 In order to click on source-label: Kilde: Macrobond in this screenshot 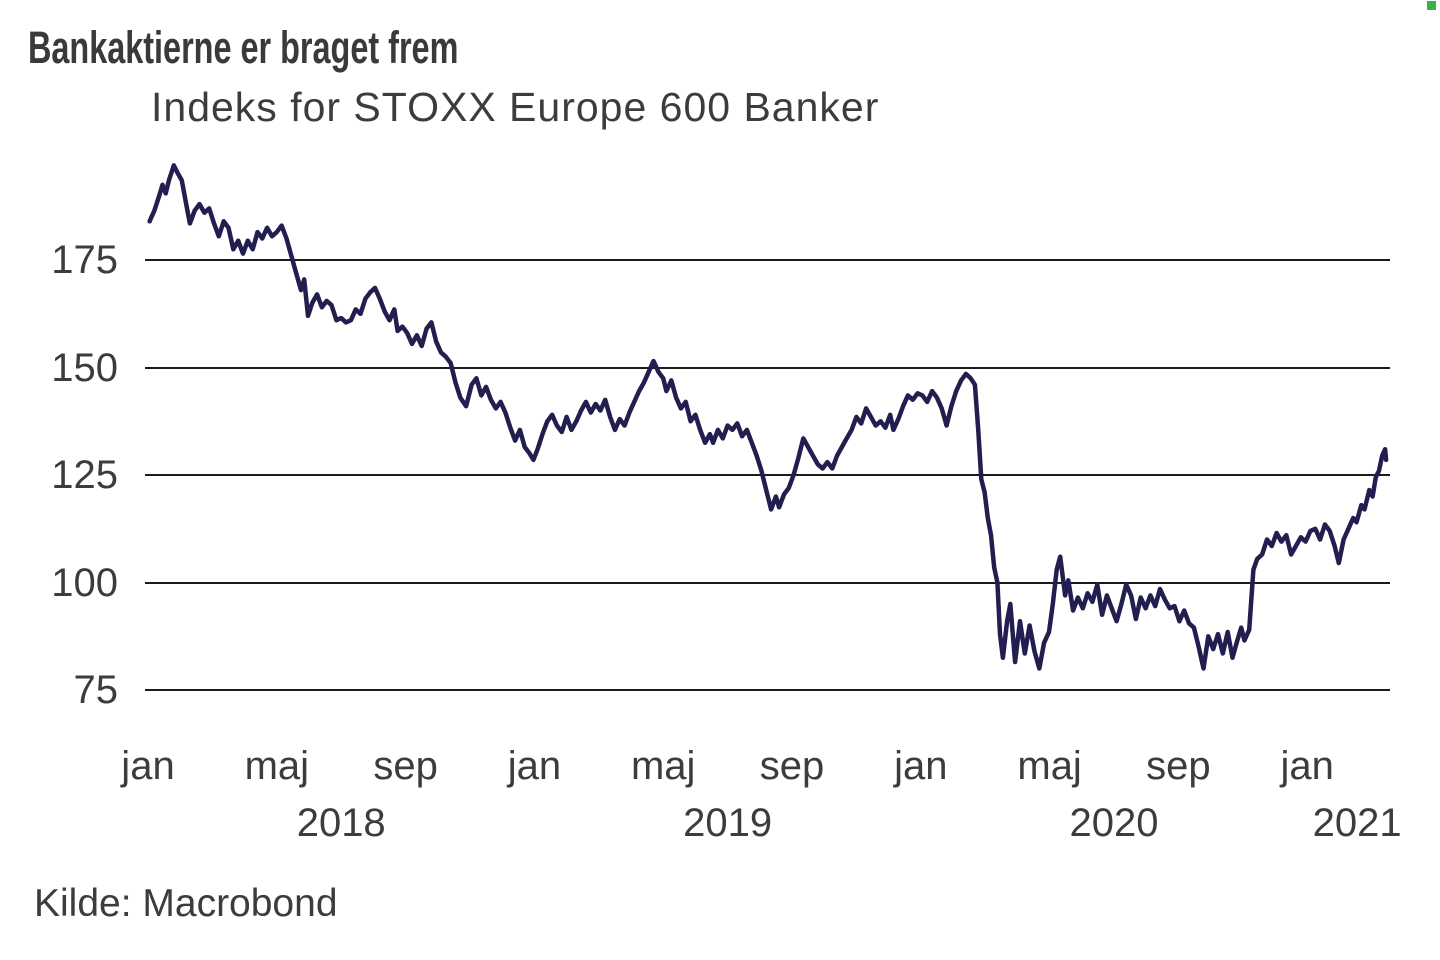, I will do `click(186, 903)`.